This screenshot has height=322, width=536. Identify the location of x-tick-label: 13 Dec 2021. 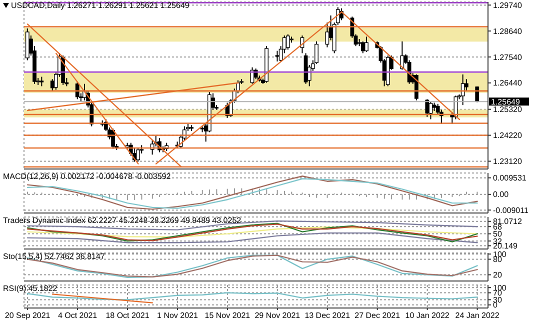
(327, 315).